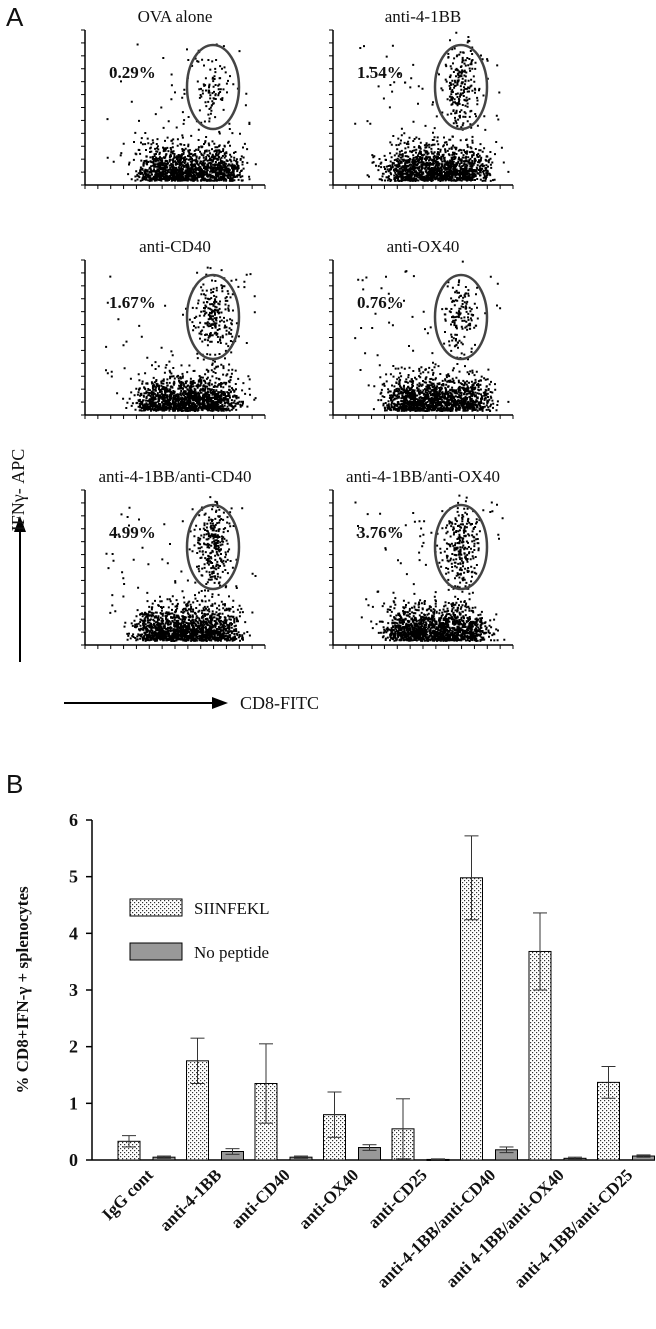 Image resolution: width=656 pixels, height=1329 pixels. What do you see at coordinates (423, 246) in the screenshot?
I see `flow-plot-title: anti-OX40` at bounding box center [423, 246].